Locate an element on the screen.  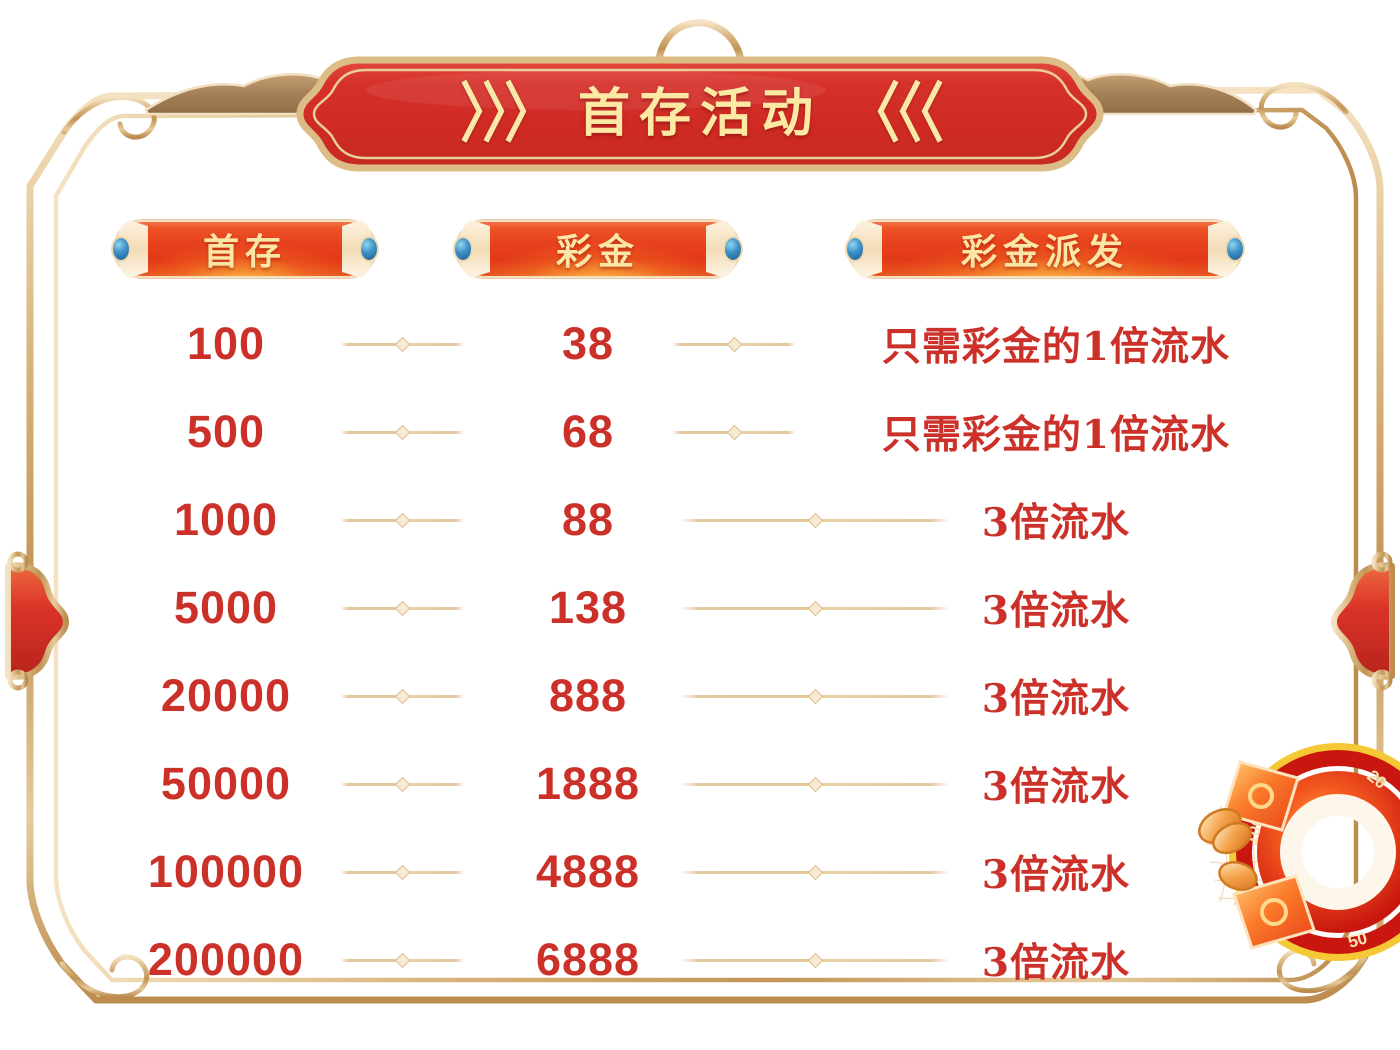
deposit-amount: 5000 is located at coordinates (226, 607).